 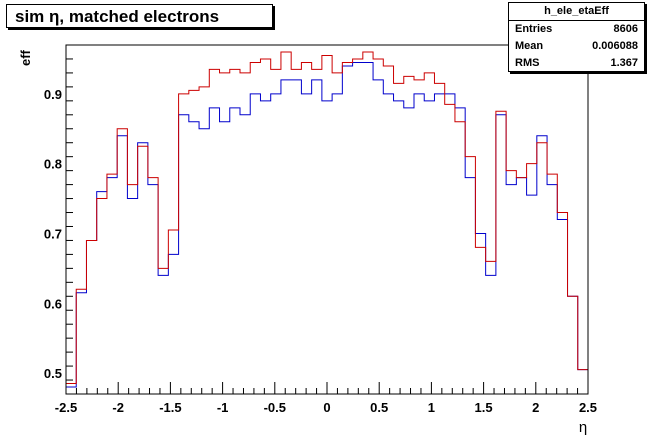 I want to click on stats-label: Entries, so click(x=534, y=29).